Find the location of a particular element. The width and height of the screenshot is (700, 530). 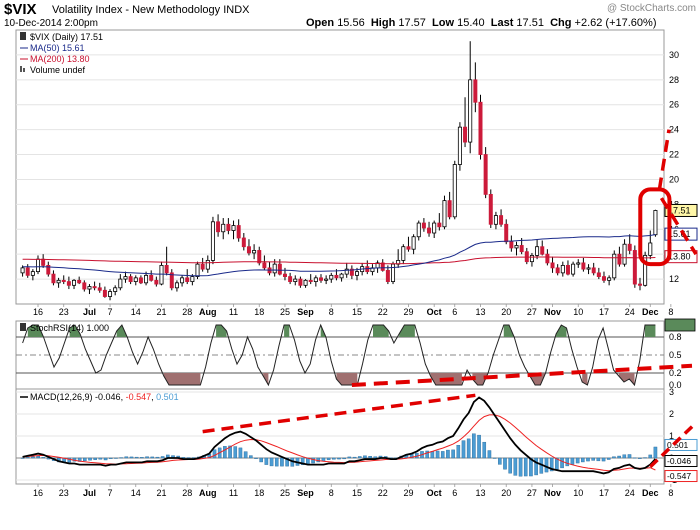

chg-value: +2.62 (+17.60%) is located at coordinates (615, 23).